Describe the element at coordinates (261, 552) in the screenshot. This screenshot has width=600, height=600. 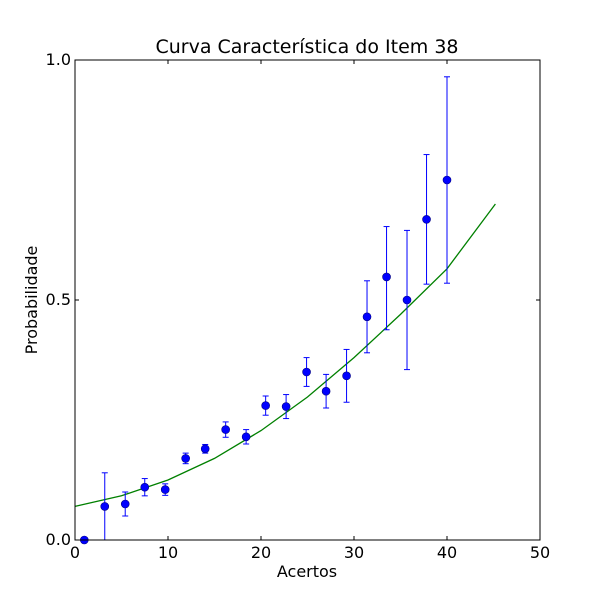
I see `x-tick-label: 20` at that location.